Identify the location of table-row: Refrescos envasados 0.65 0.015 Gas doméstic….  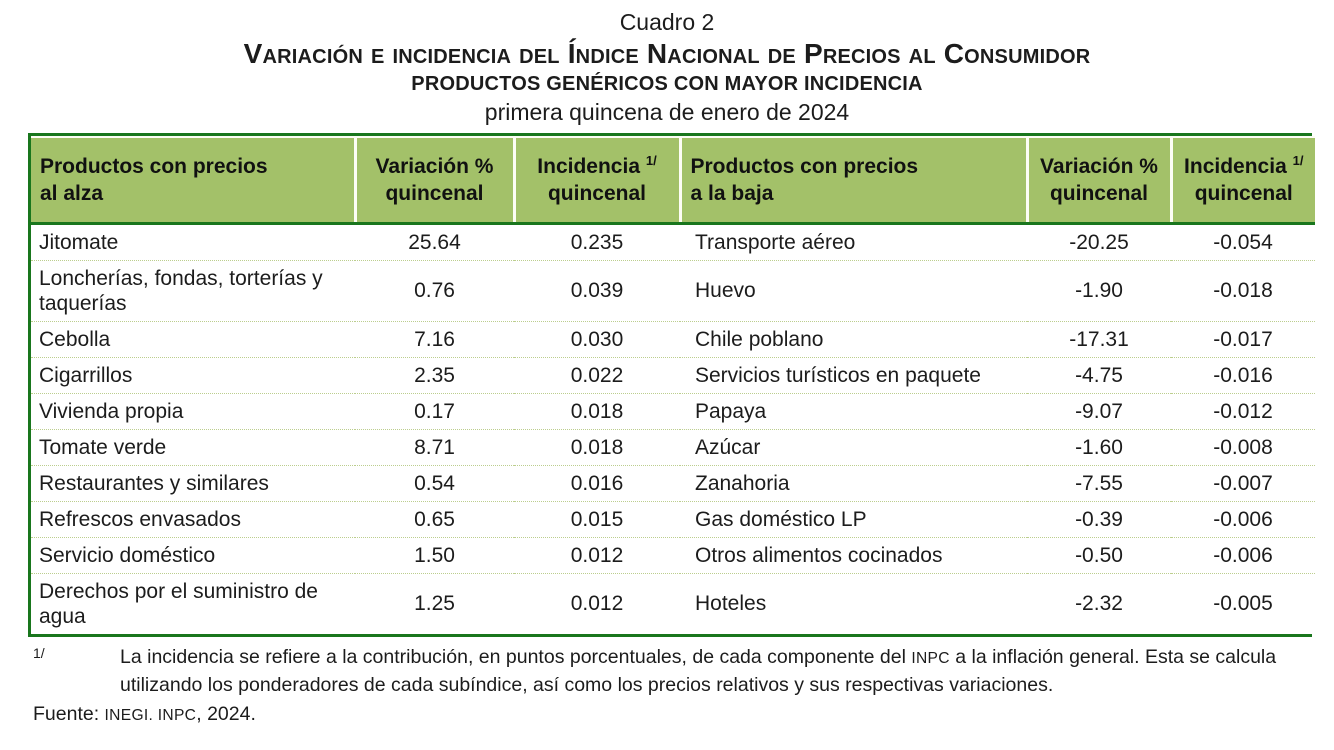
(673, 518).